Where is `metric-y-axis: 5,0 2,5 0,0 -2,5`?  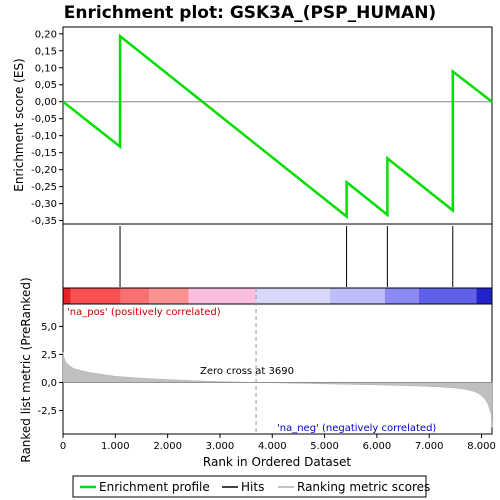 metric-y-axis: 5,0 2,5 0,0 -2,5 is located at coordinates (50, 369).